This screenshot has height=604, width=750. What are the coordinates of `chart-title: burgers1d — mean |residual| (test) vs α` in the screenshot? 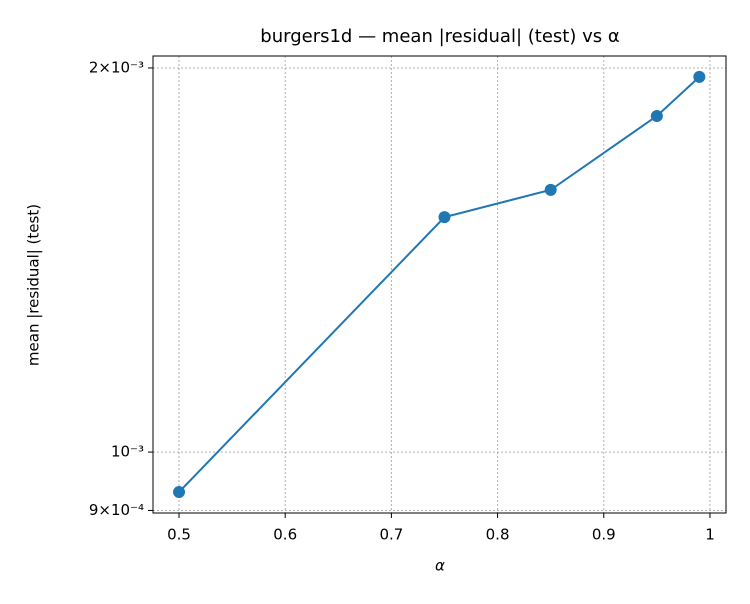 It's located at (439, 36).